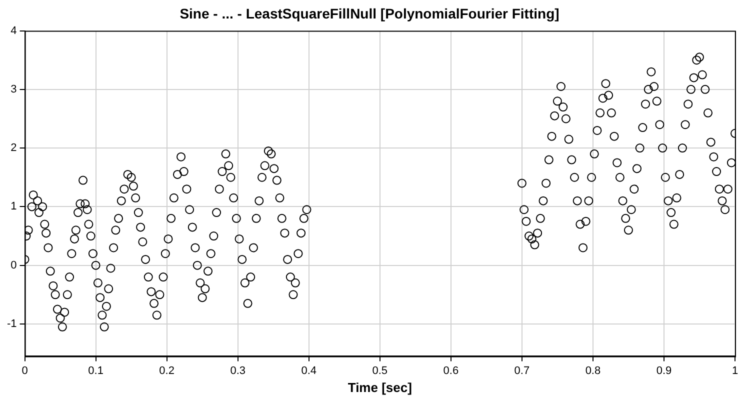 The width and height of the screenshot is (753, 396). I want to click on y-tick-label: 0, so click(13, 265).